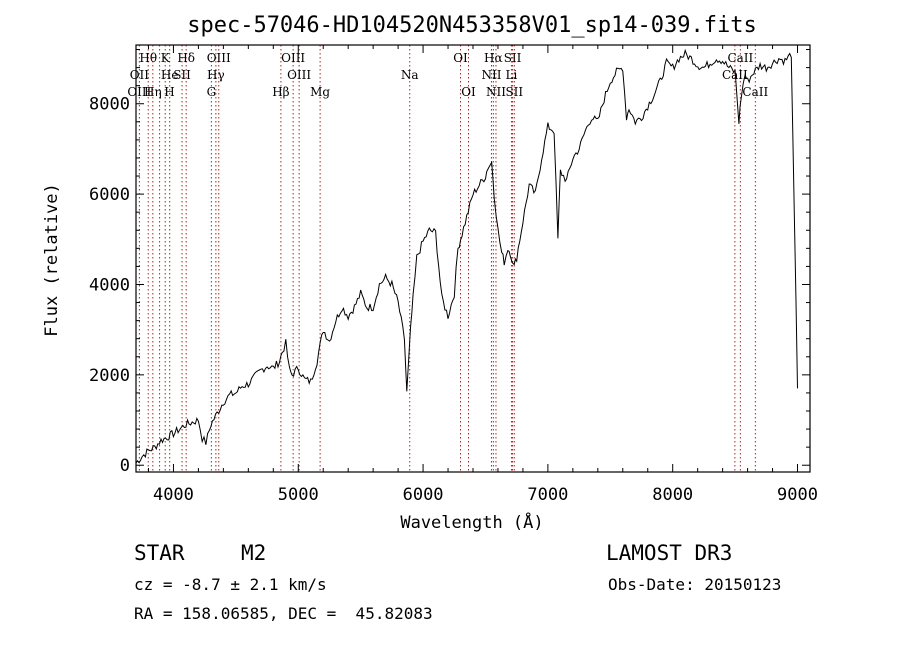 This screenshot has height=649, width=900. I want to click on survey-name: LAMOST DR3, so click(669, 553).